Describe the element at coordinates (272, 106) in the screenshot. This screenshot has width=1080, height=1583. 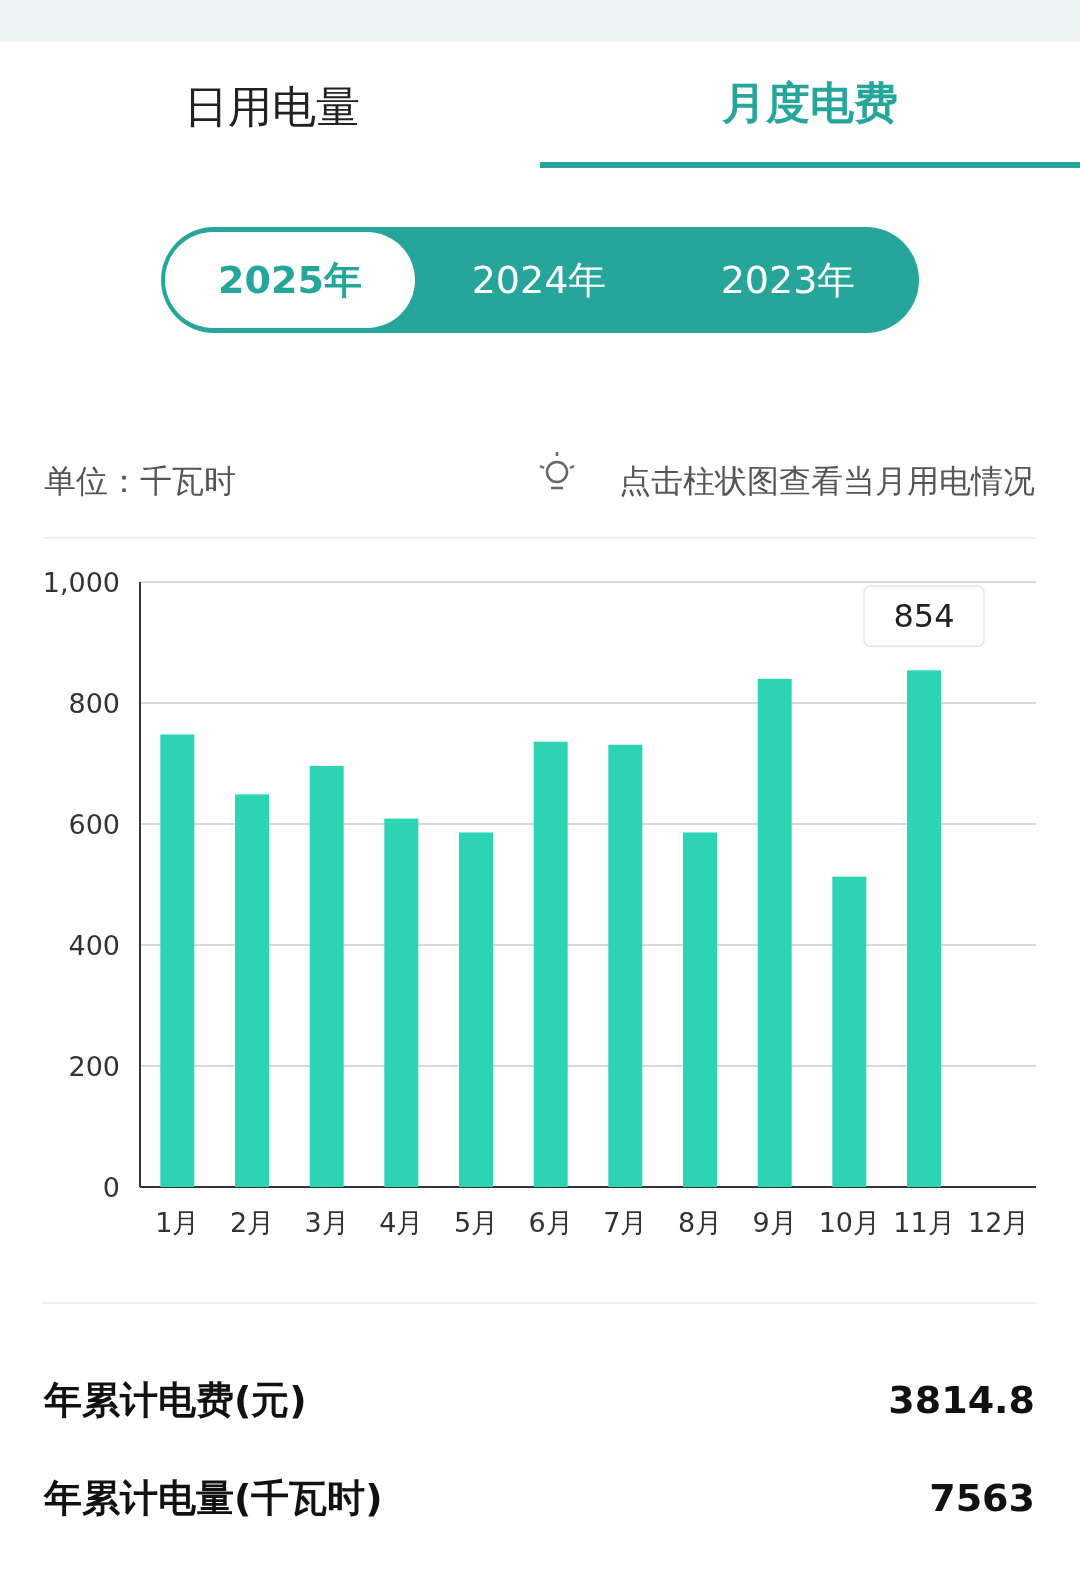
I see `text: 日用电量` at that location.